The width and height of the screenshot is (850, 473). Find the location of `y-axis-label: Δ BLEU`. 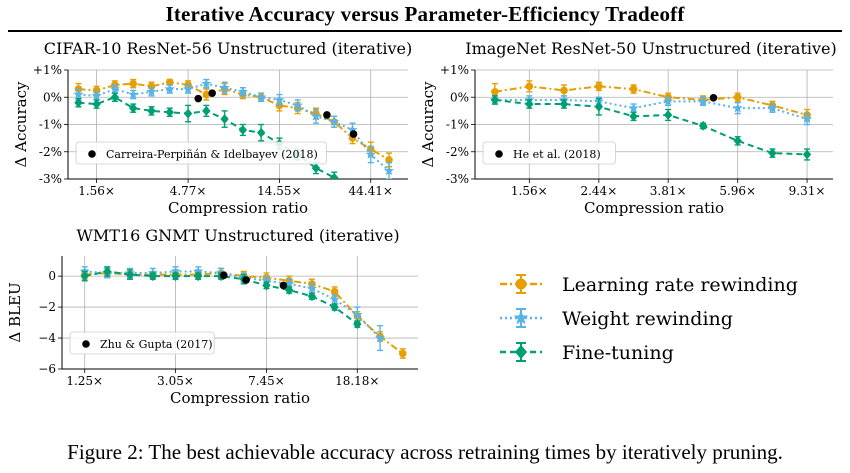

y-axis-label: Δ BLEU is located at coordinates (15, 312).